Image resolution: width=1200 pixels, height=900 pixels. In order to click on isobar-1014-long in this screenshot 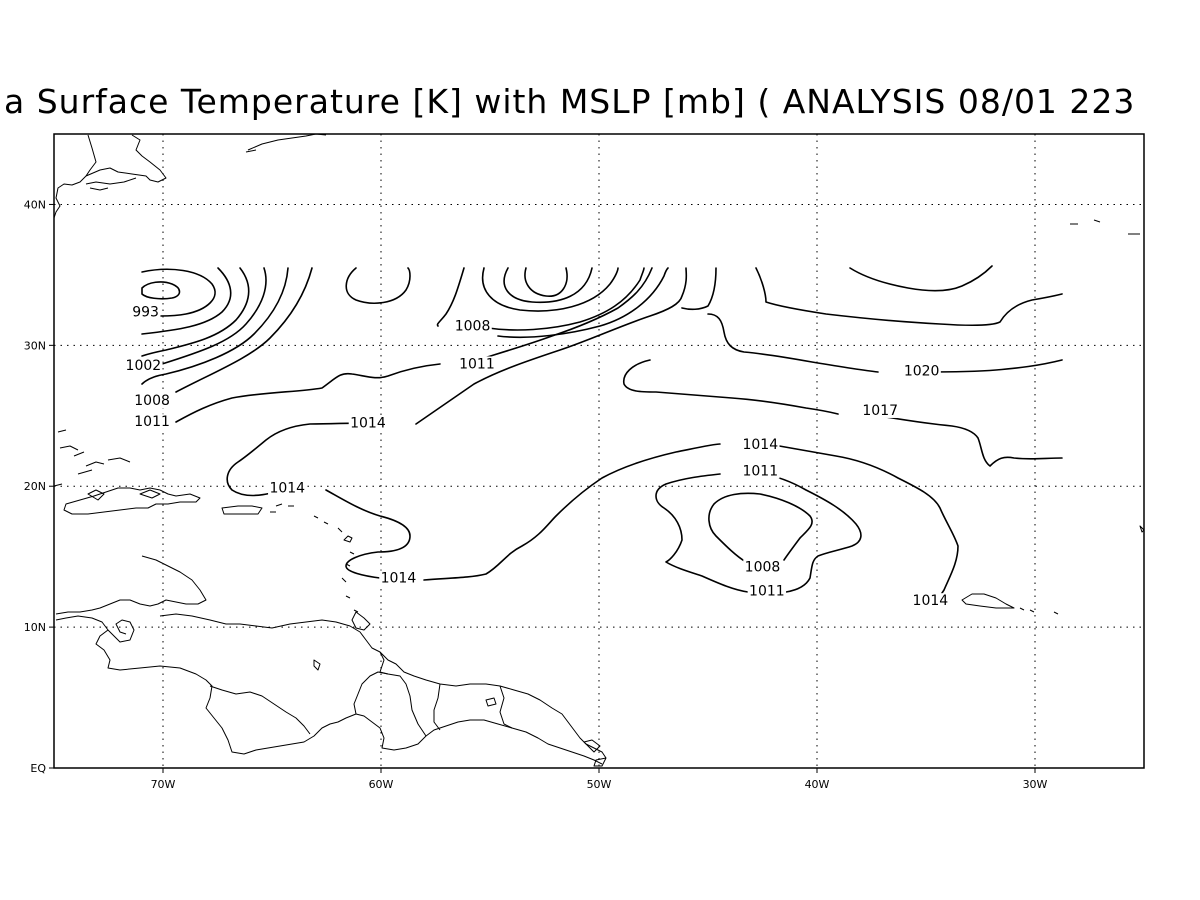, I will do `click(572, 512)`.